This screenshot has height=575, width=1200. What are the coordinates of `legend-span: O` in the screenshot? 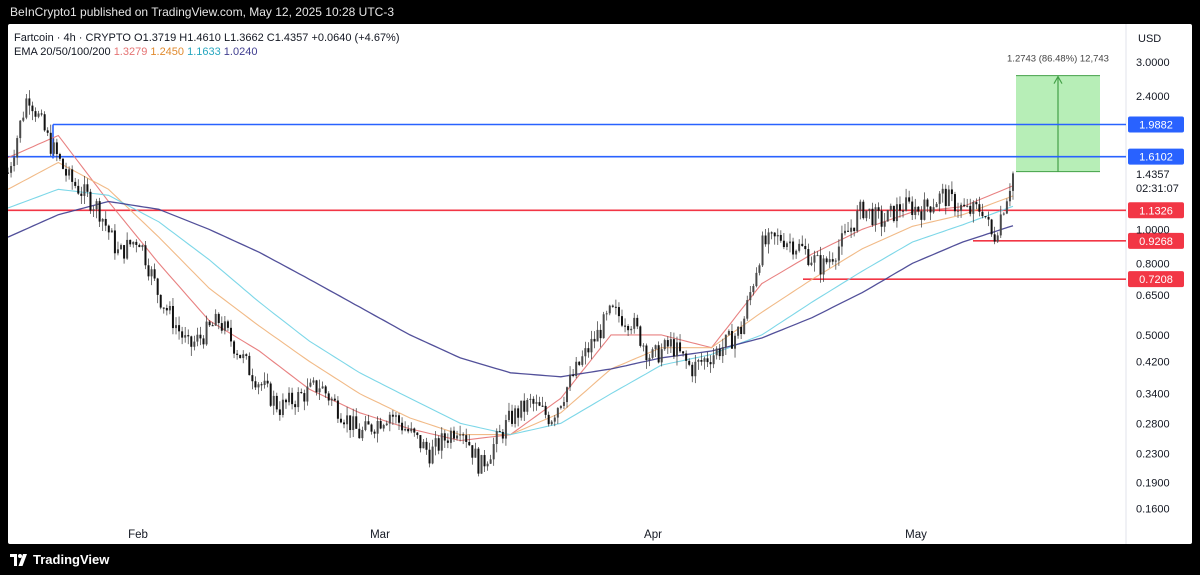 It's located at (138, 38).